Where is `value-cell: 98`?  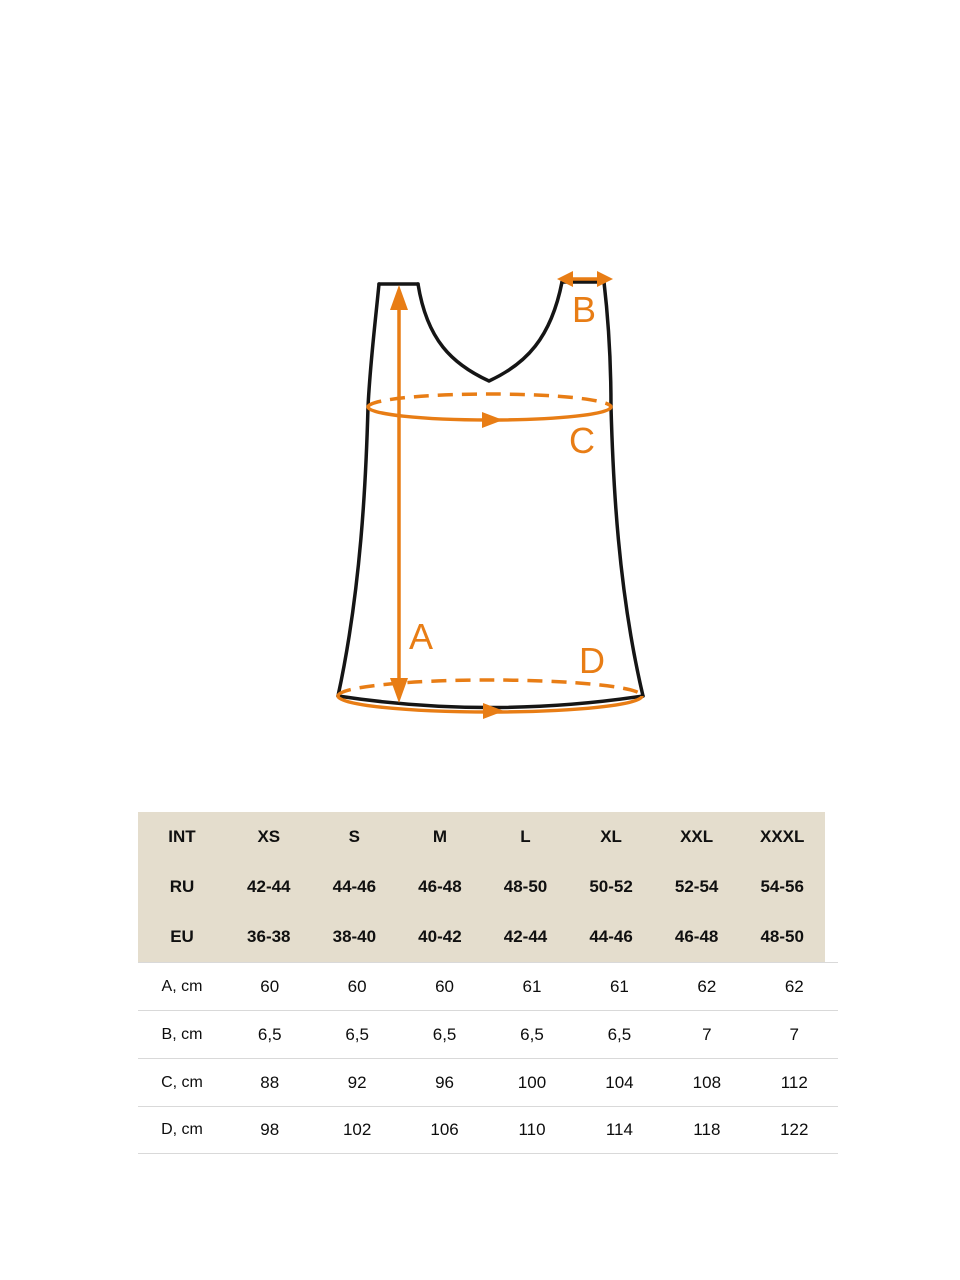 value-cell: 98 is located at coordinates (270, 1129).